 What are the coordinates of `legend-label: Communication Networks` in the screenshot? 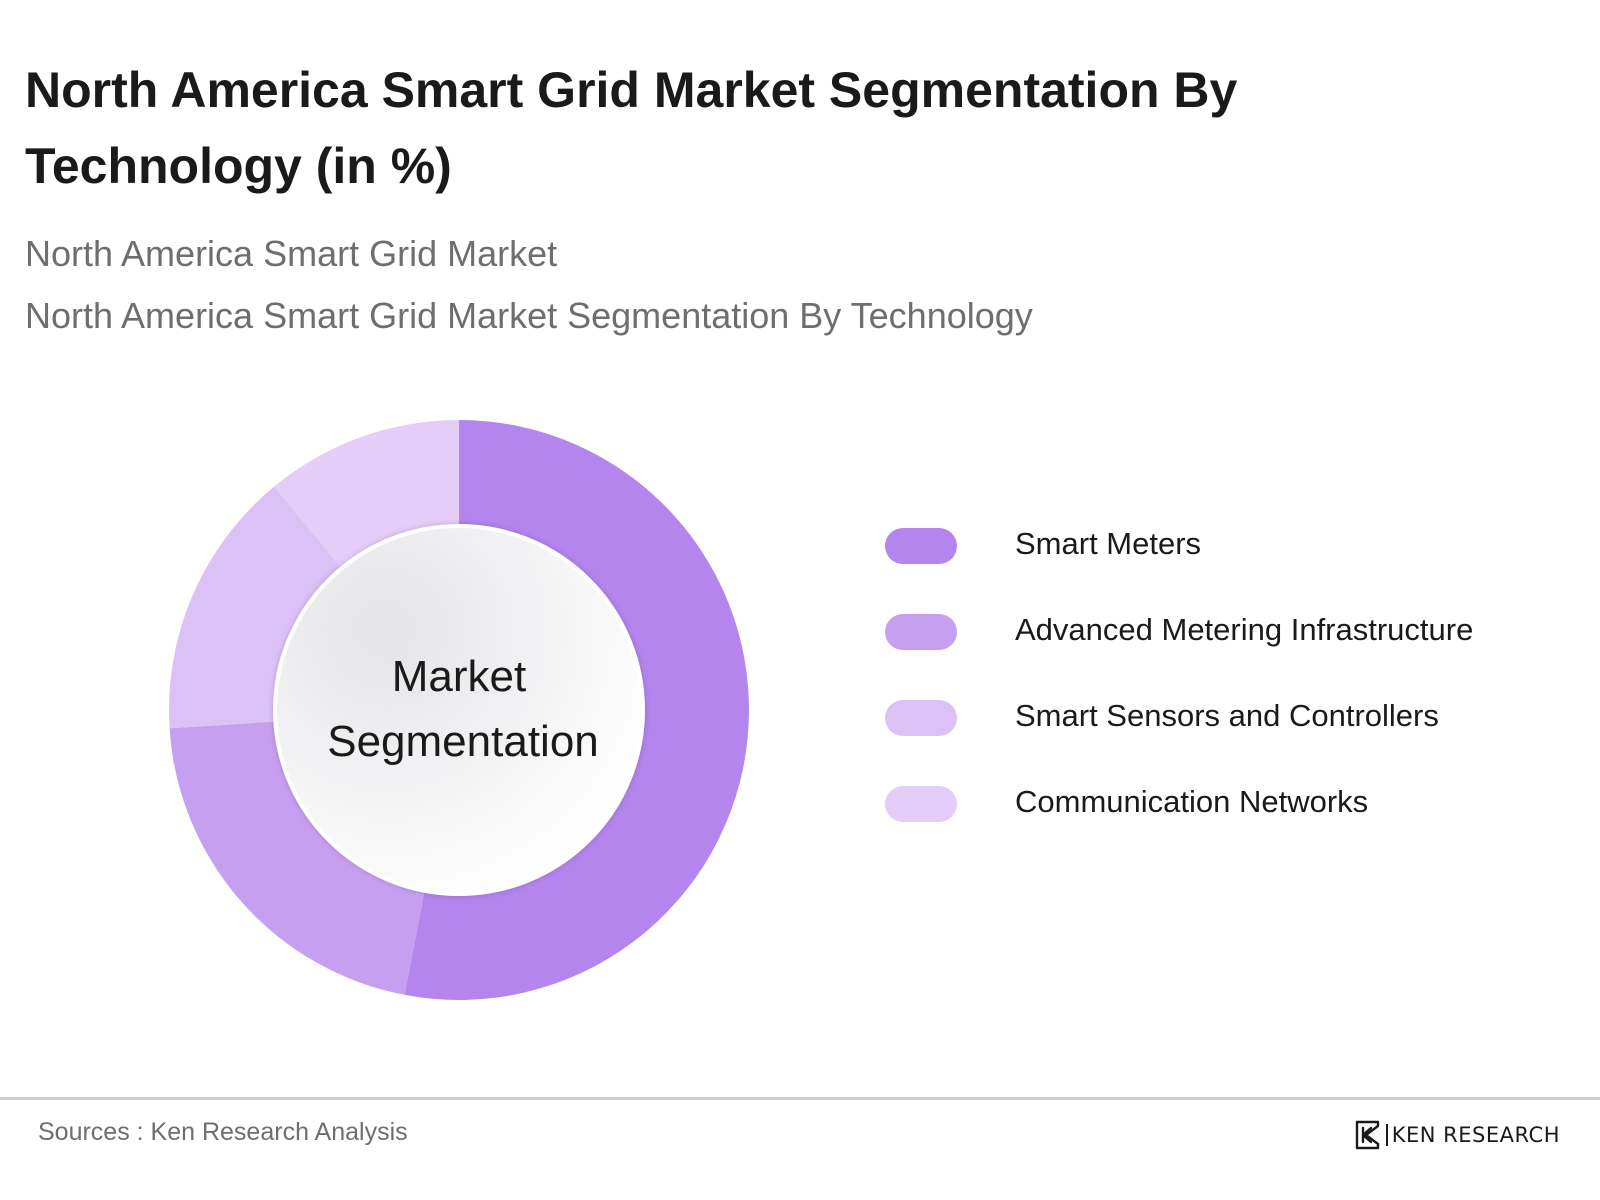 It's located at (1192, 801).